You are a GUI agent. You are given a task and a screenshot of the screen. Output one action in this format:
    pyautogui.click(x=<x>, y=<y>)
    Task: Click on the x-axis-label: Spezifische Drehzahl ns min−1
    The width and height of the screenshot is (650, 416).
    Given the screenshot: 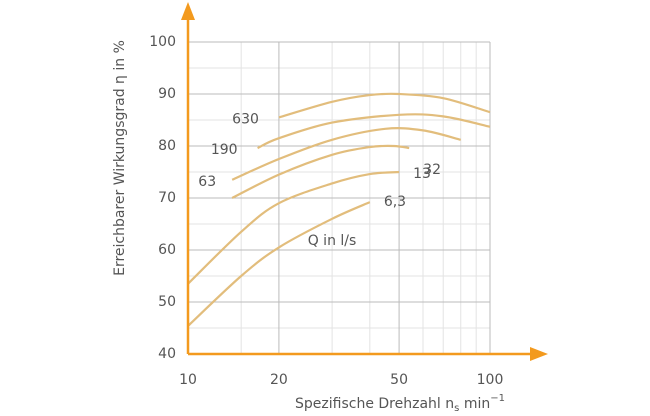 What is the action you would take?
    pyautogui.click(x=400, y=403)
    